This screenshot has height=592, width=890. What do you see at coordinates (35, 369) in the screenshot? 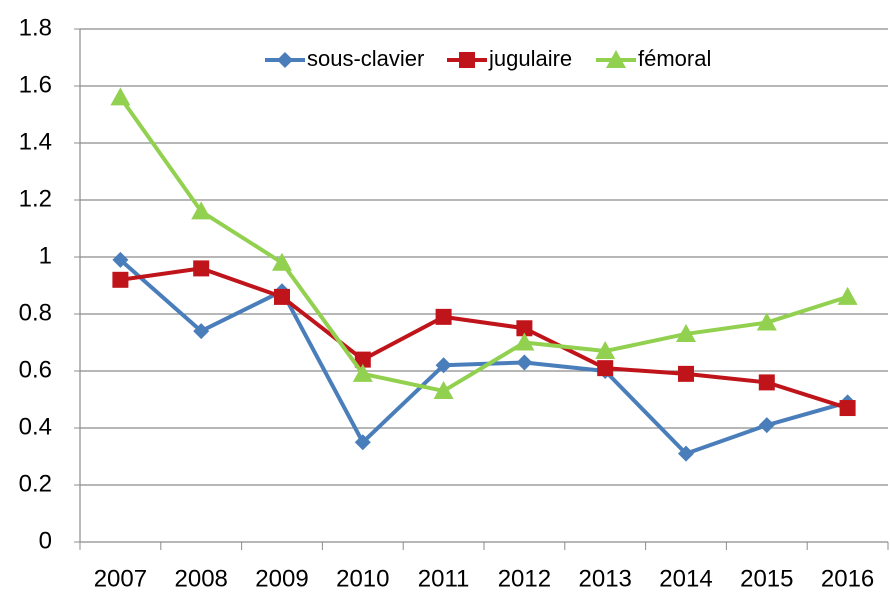
I see `y-tick-label: 0.6` at bounding box center [35, 369].